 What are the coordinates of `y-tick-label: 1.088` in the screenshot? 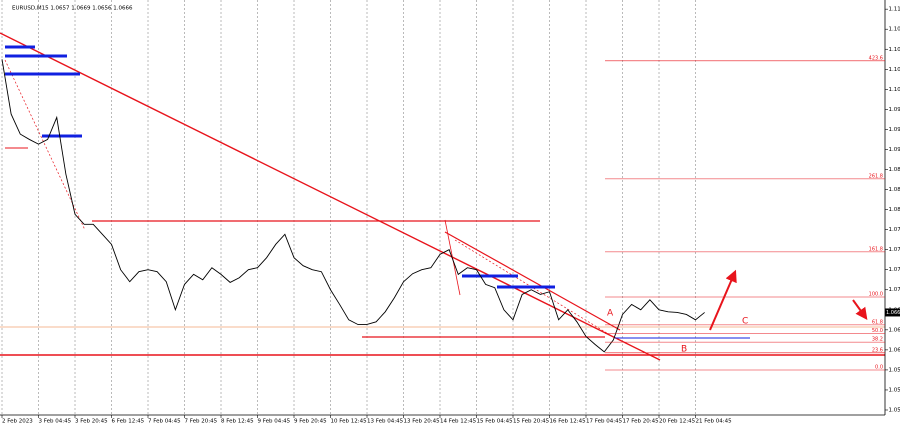 It's located at (894, 170).